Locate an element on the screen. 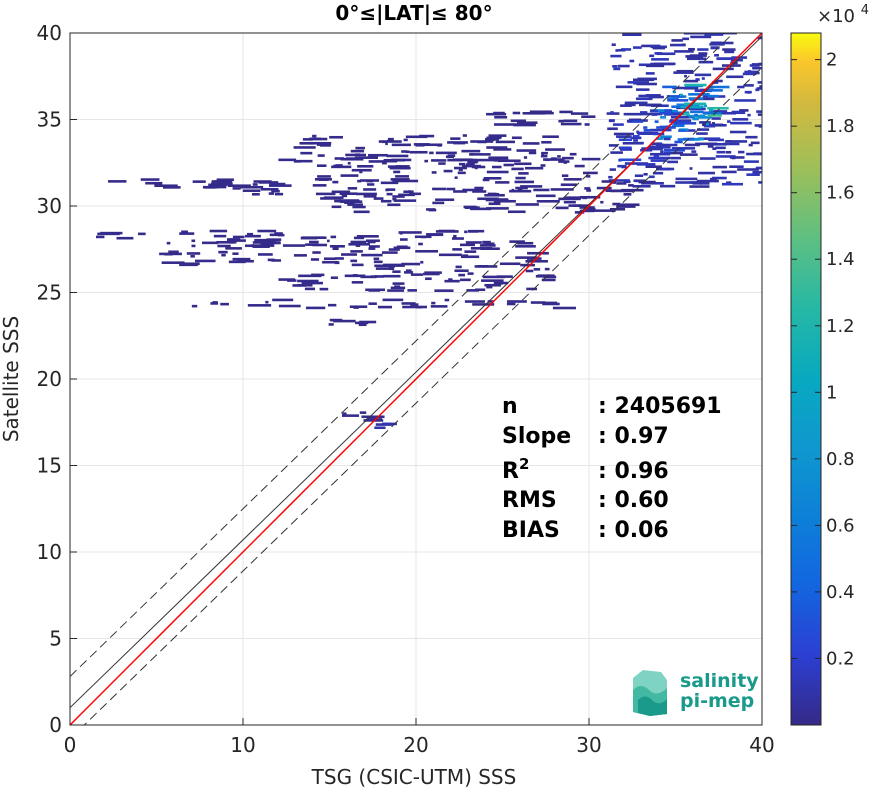  stat-label: Slope is located at coordinates (536, 436).